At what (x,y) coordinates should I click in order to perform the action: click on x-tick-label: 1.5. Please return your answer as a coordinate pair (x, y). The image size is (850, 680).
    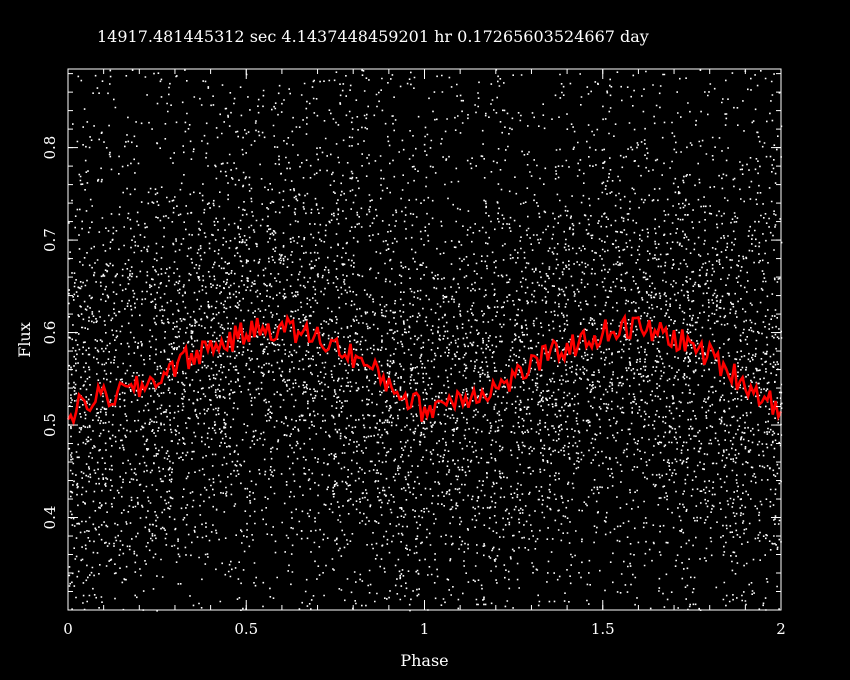
    Looking at the image, I should click on (603, 629).